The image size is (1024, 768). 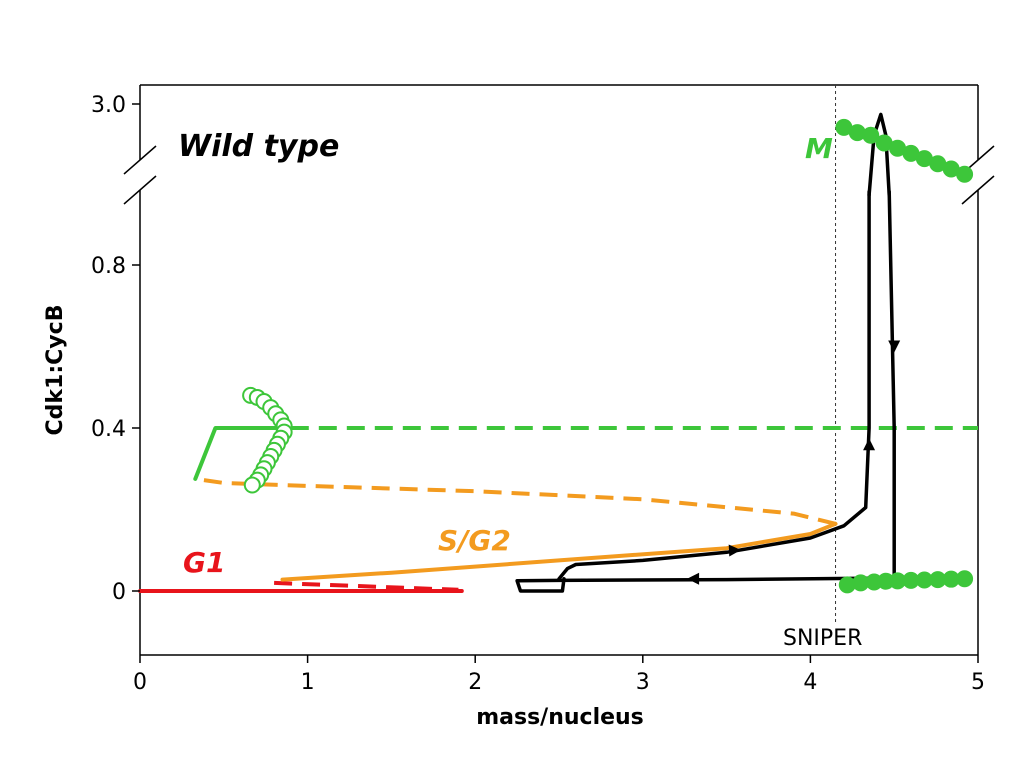 What do you see at coordinates (140, 682) in the screenshot?
I see `x-tick-label: 0` at bounding box center [140, 682].